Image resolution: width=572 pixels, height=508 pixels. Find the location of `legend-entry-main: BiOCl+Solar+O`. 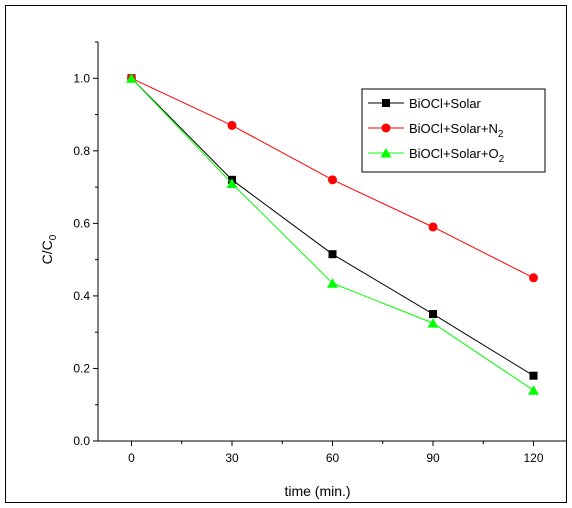

legend-entry-main: BiOCl+Solar+O is located at coordinates (454, 153).